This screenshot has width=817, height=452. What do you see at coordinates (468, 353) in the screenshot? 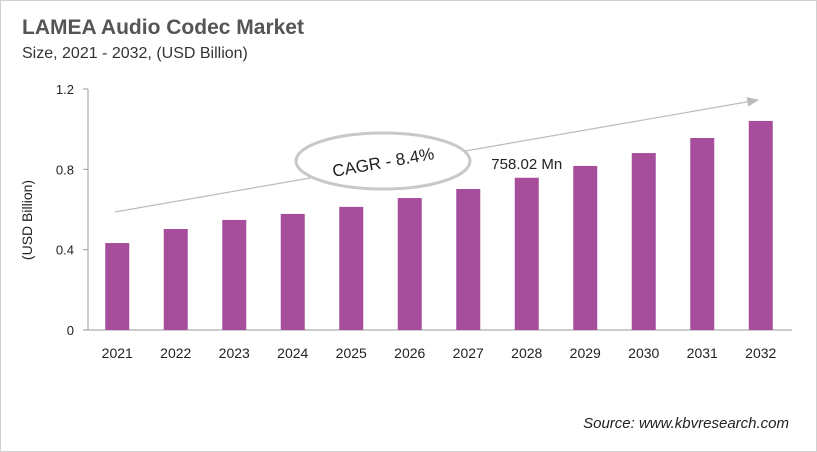
I see `x-tick-label: 2027` at bounding box center [468, 353].